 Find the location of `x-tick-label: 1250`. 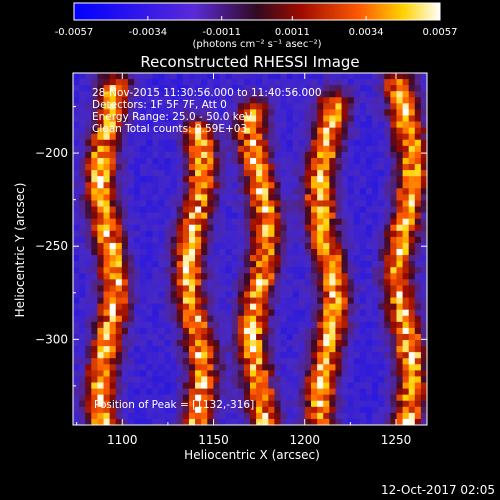

x-tick-label: 1250 is located at coordinates (396, 440).